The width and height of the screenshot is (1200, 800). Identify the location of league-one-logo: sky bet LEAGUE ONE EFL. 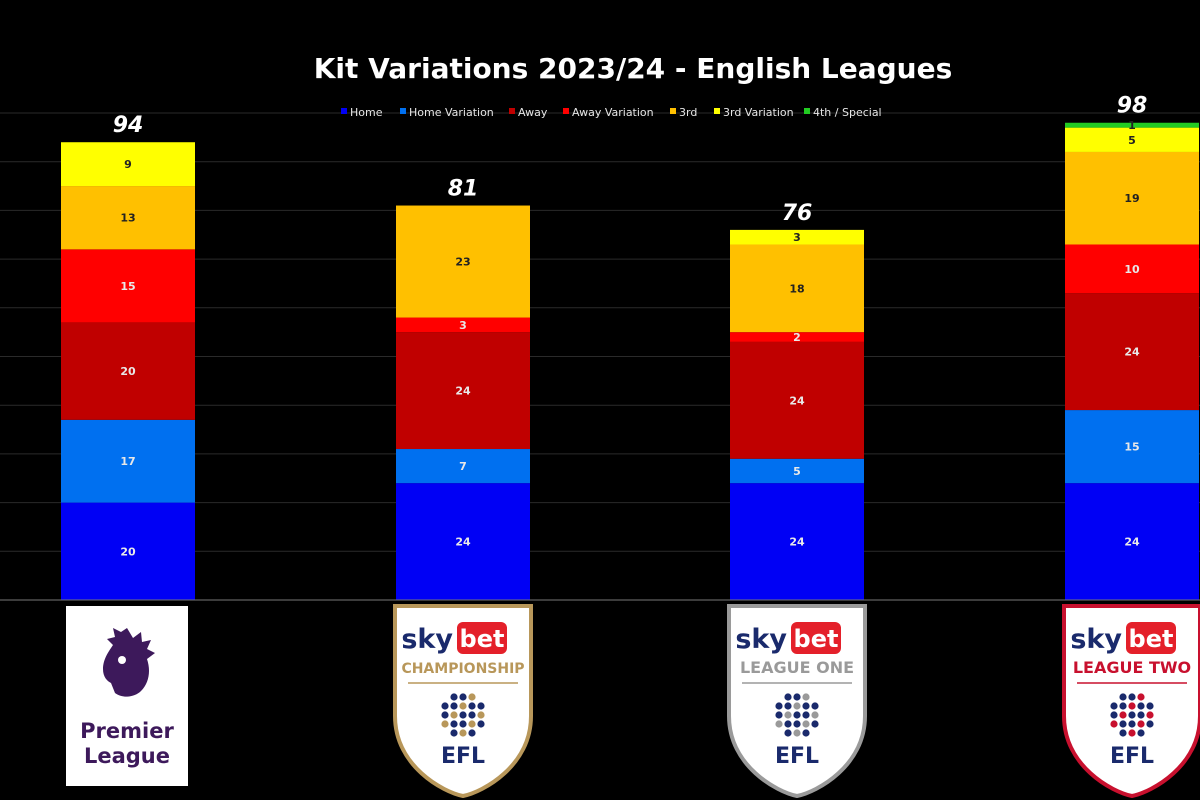
(797, 701).